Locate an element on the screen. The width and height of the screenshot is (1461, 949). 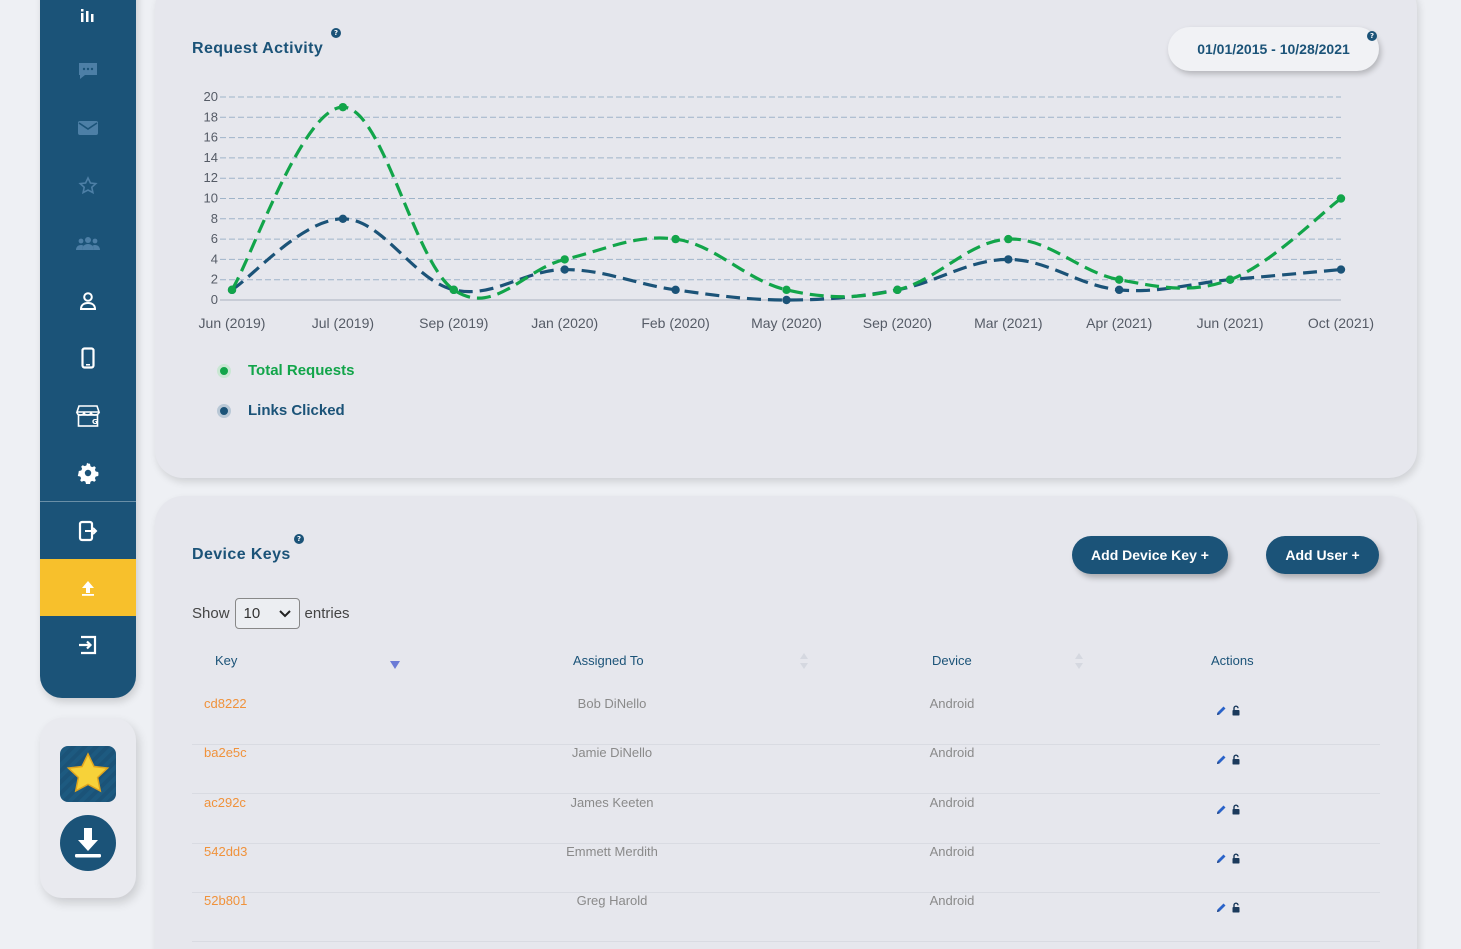
column-header-assigned-to: Assigned To is located at coordinates (608, 660).